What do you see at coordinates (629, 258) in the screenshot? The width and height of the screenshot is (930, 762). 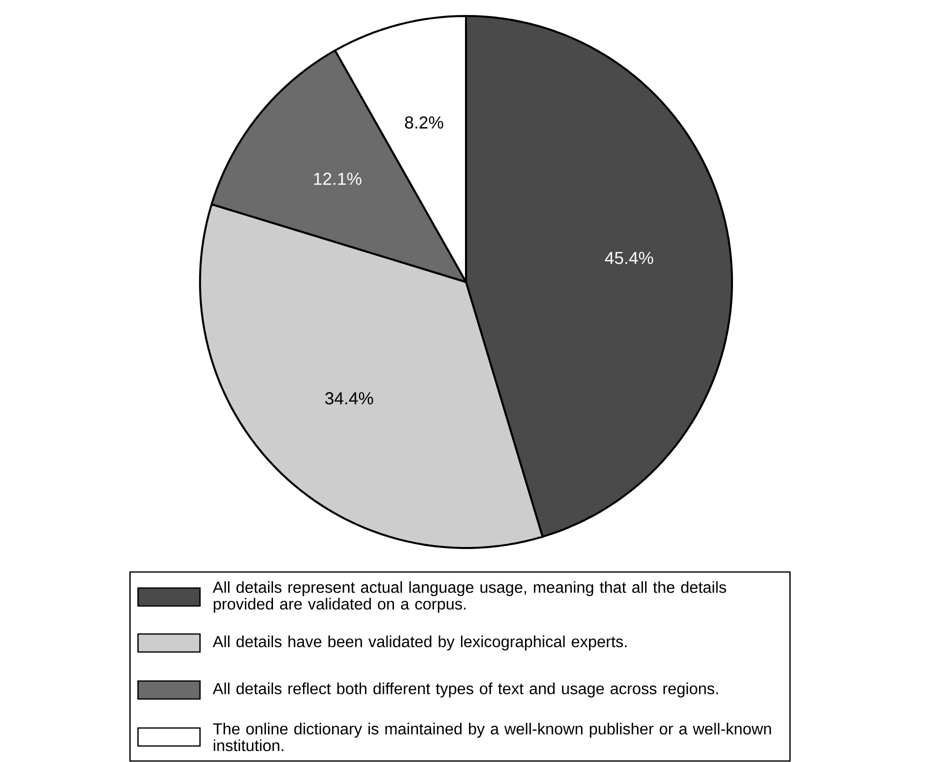 I see `data-label: 45.4%` at bounding box center [629, 258].